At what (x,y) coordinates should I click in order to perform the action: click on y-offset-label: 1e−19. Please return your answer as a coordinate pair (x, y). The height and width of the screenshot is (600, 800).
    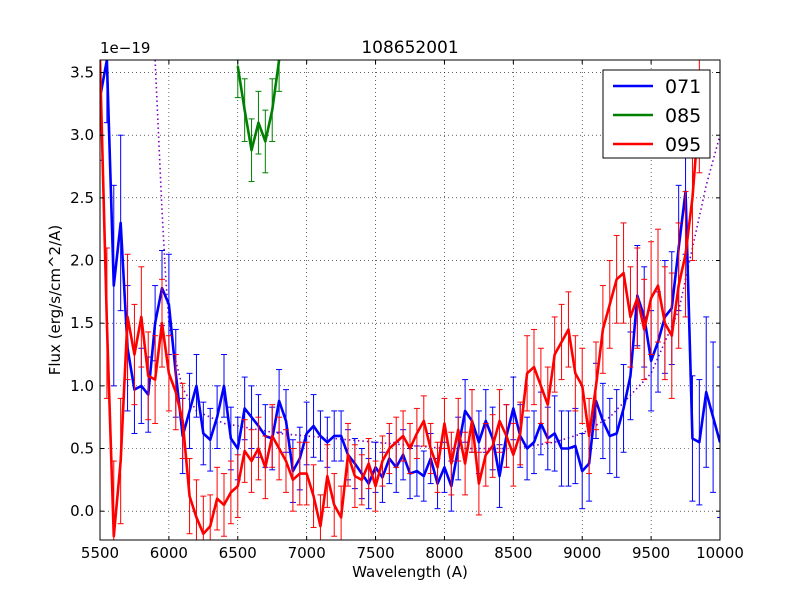
    Looking at the image, I should click on (125, 48).